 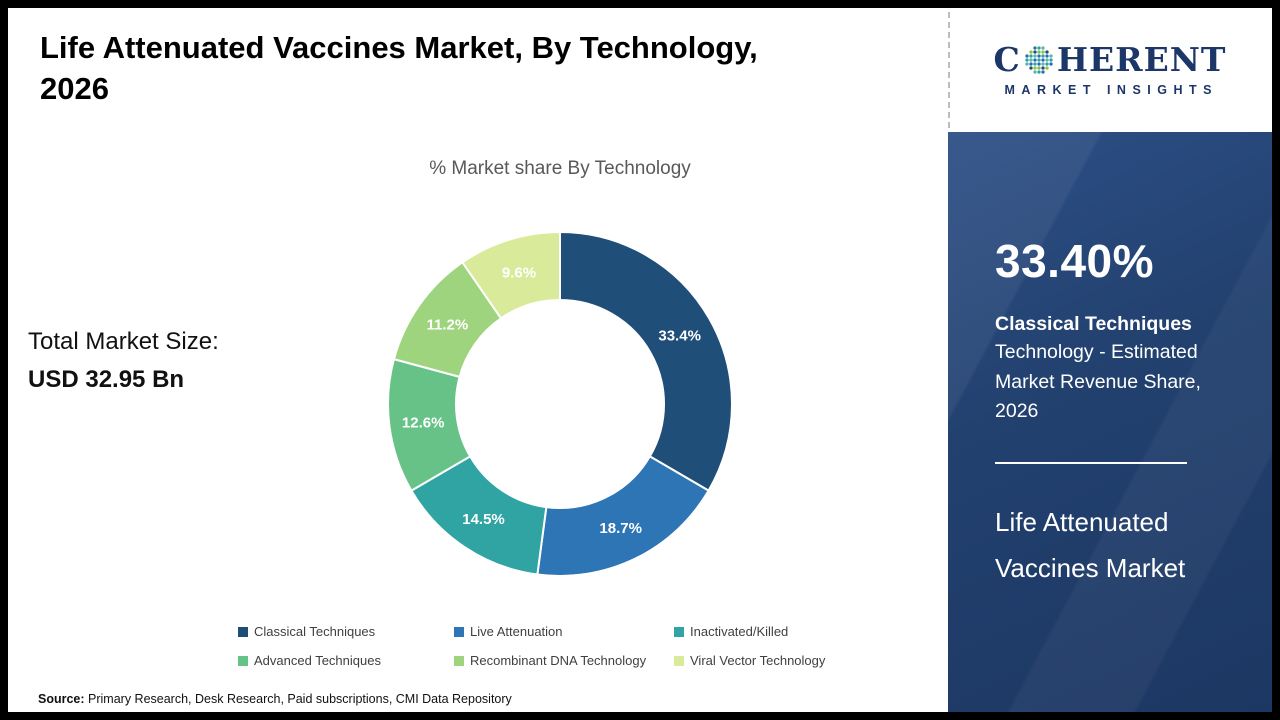 I want to click on sidebar-market-name: Life Attenuated Vaccines Market, so click(x=1115, y=545).